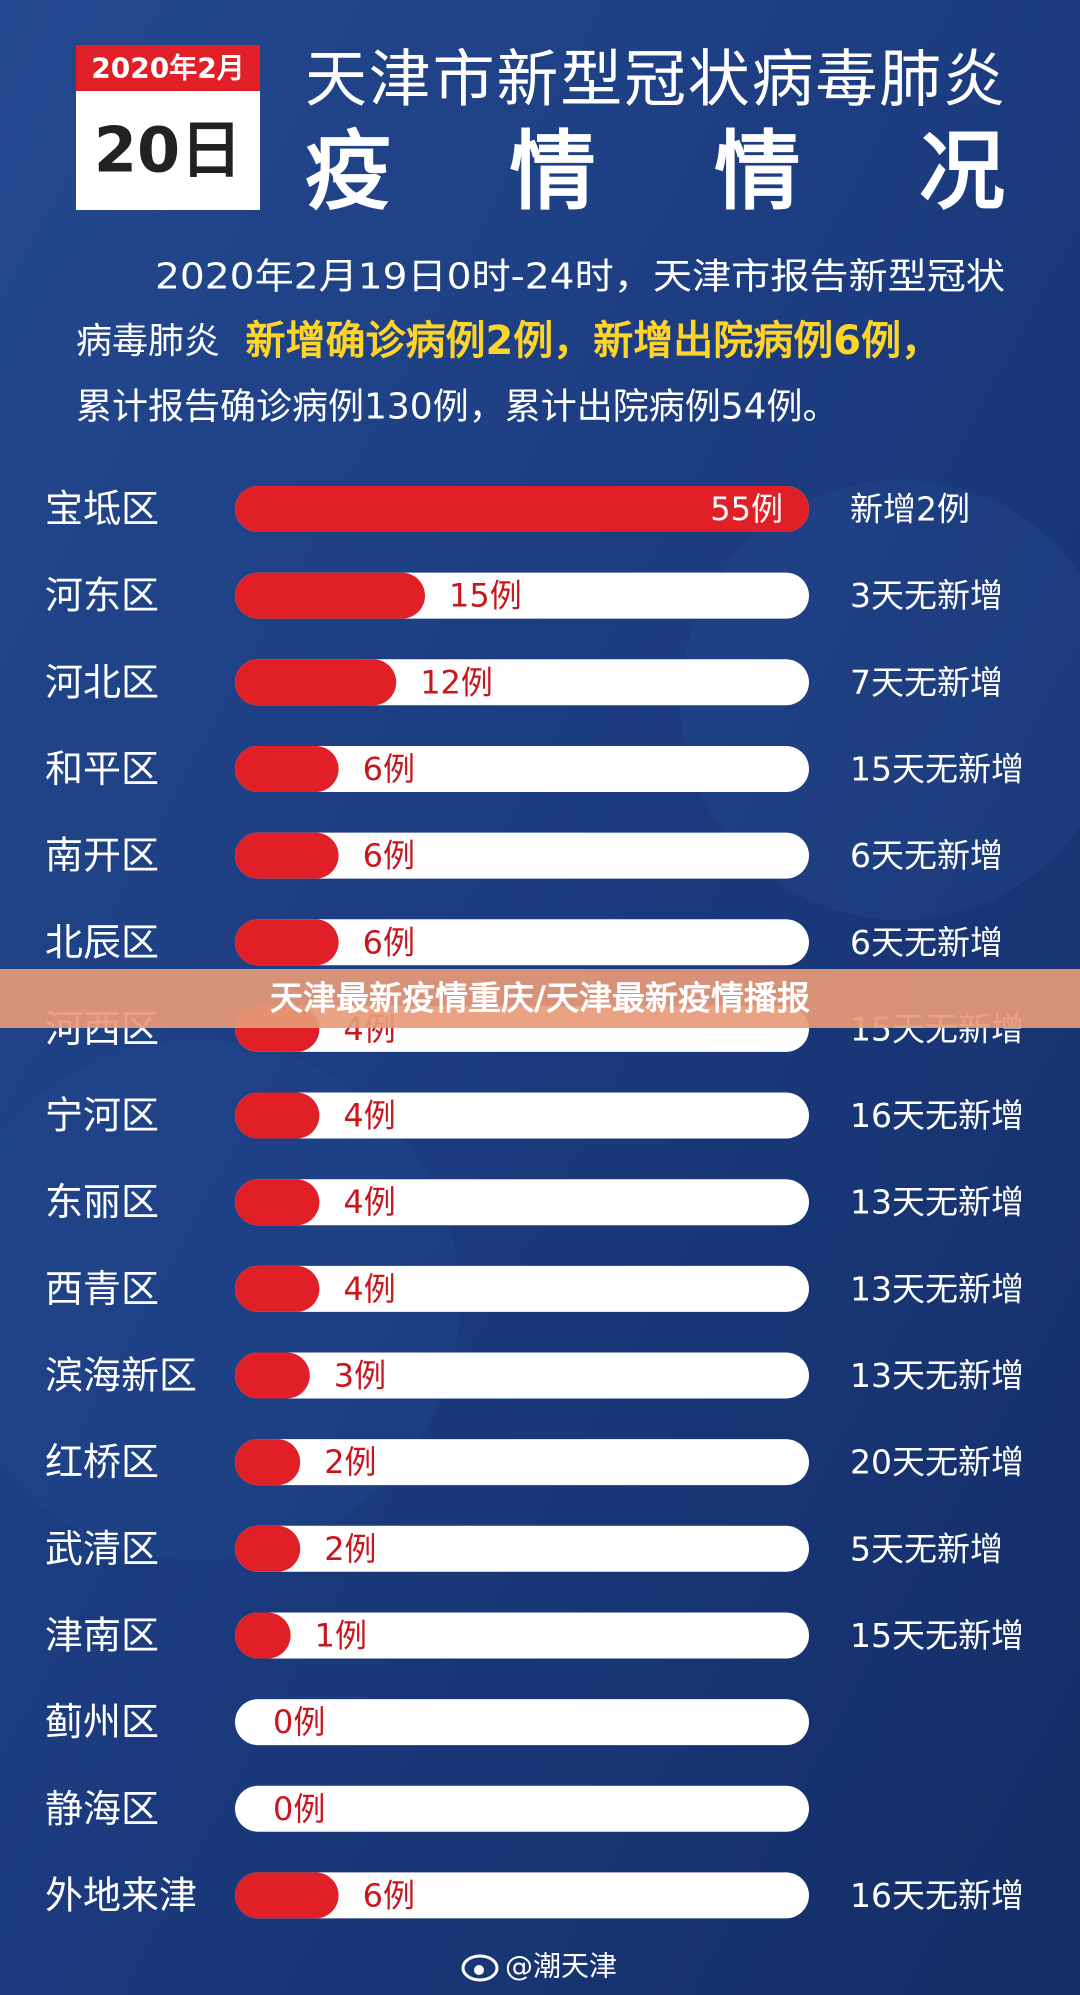 This screenshot has height=1995, width=1080. Describe the element at coordinates (926, 1548) in the screenshot. I see `annotation: 5天无新增` at that location.